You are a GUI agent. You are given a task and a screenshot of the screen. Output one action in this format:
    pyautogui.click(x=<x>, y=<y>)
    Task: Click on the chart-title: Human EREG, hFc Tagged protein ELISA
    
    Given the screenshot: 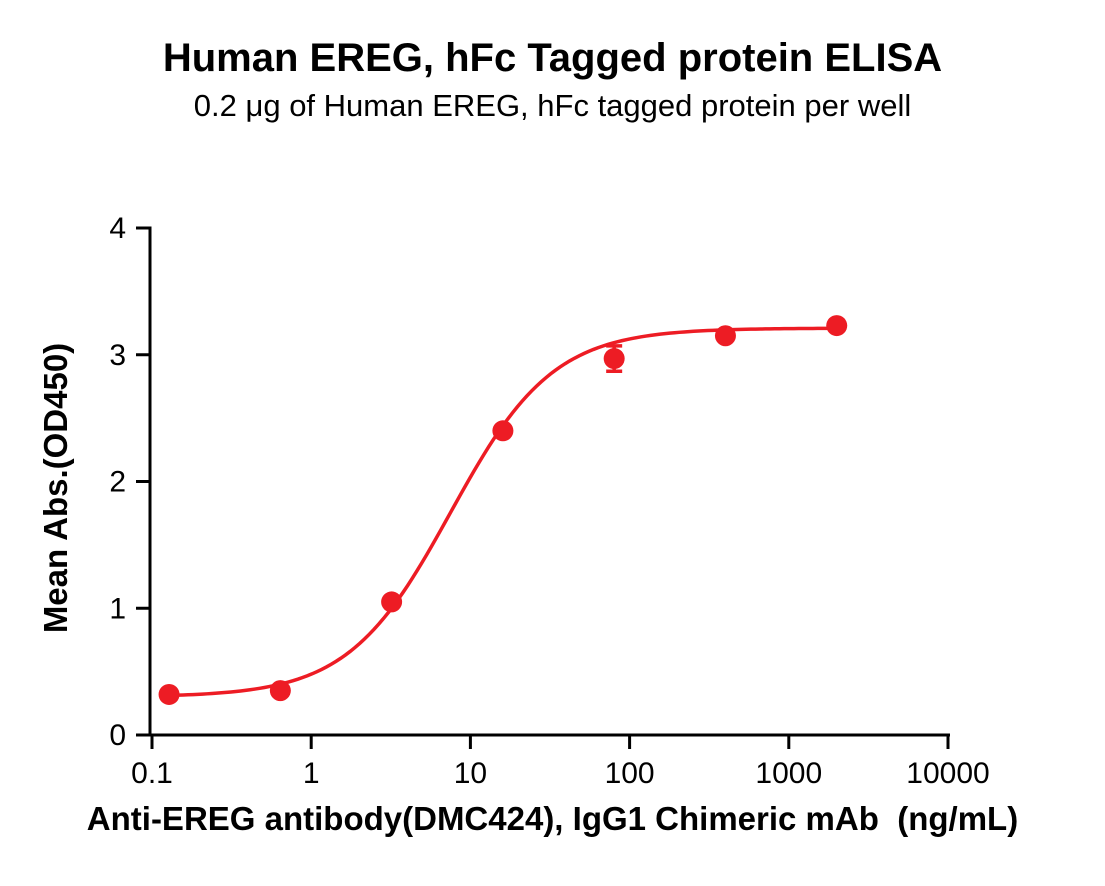 What is the action you would take?
    pyautogui.click(x=552, y=58)
    